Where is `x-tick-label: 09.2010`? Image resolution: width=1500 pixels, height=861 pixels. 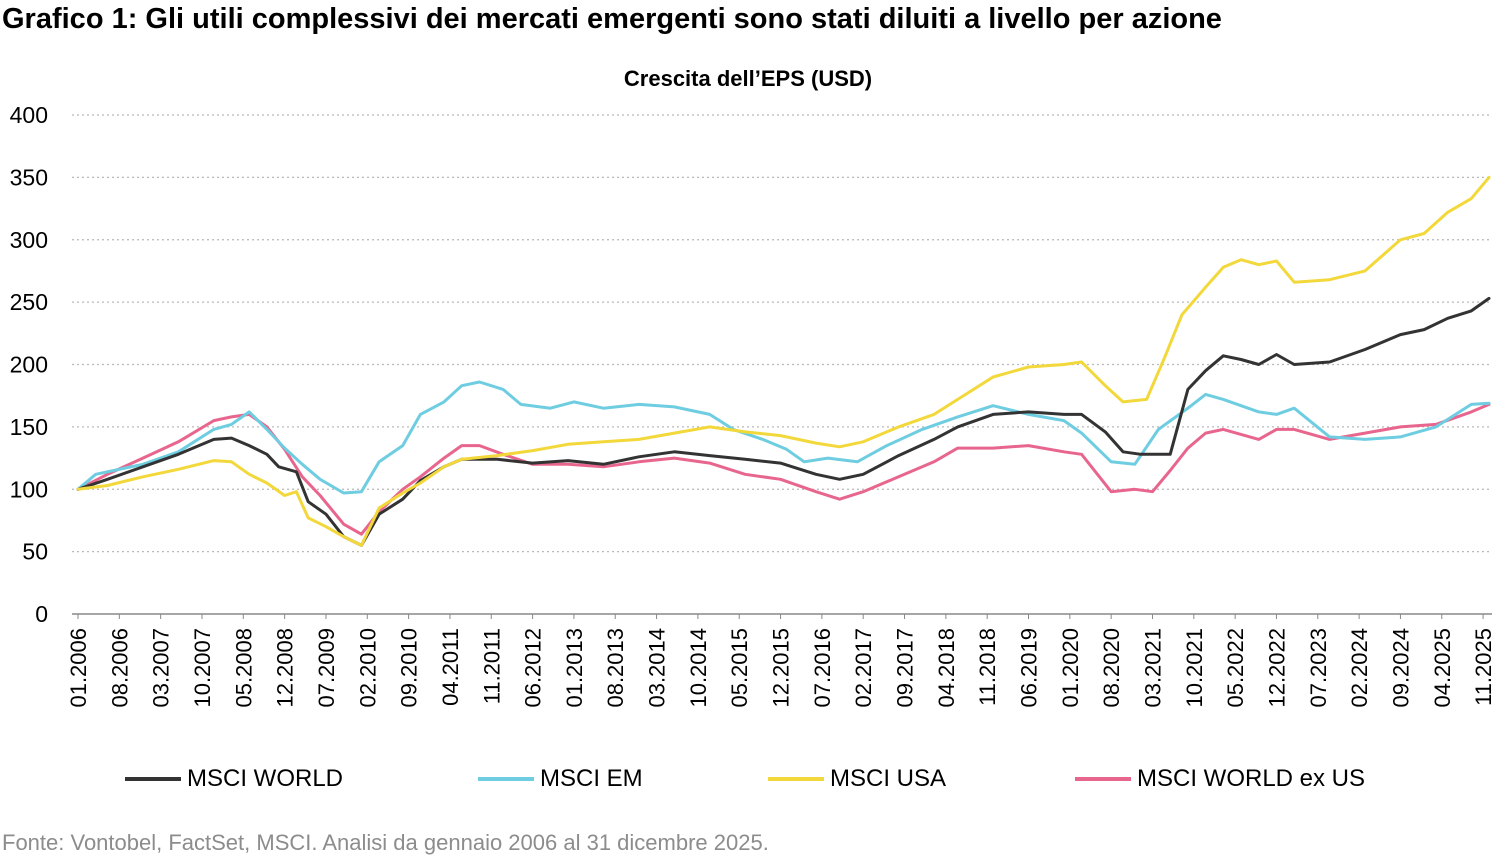 x-tick-label: 09.2010 is located at coordinates (409, 668).